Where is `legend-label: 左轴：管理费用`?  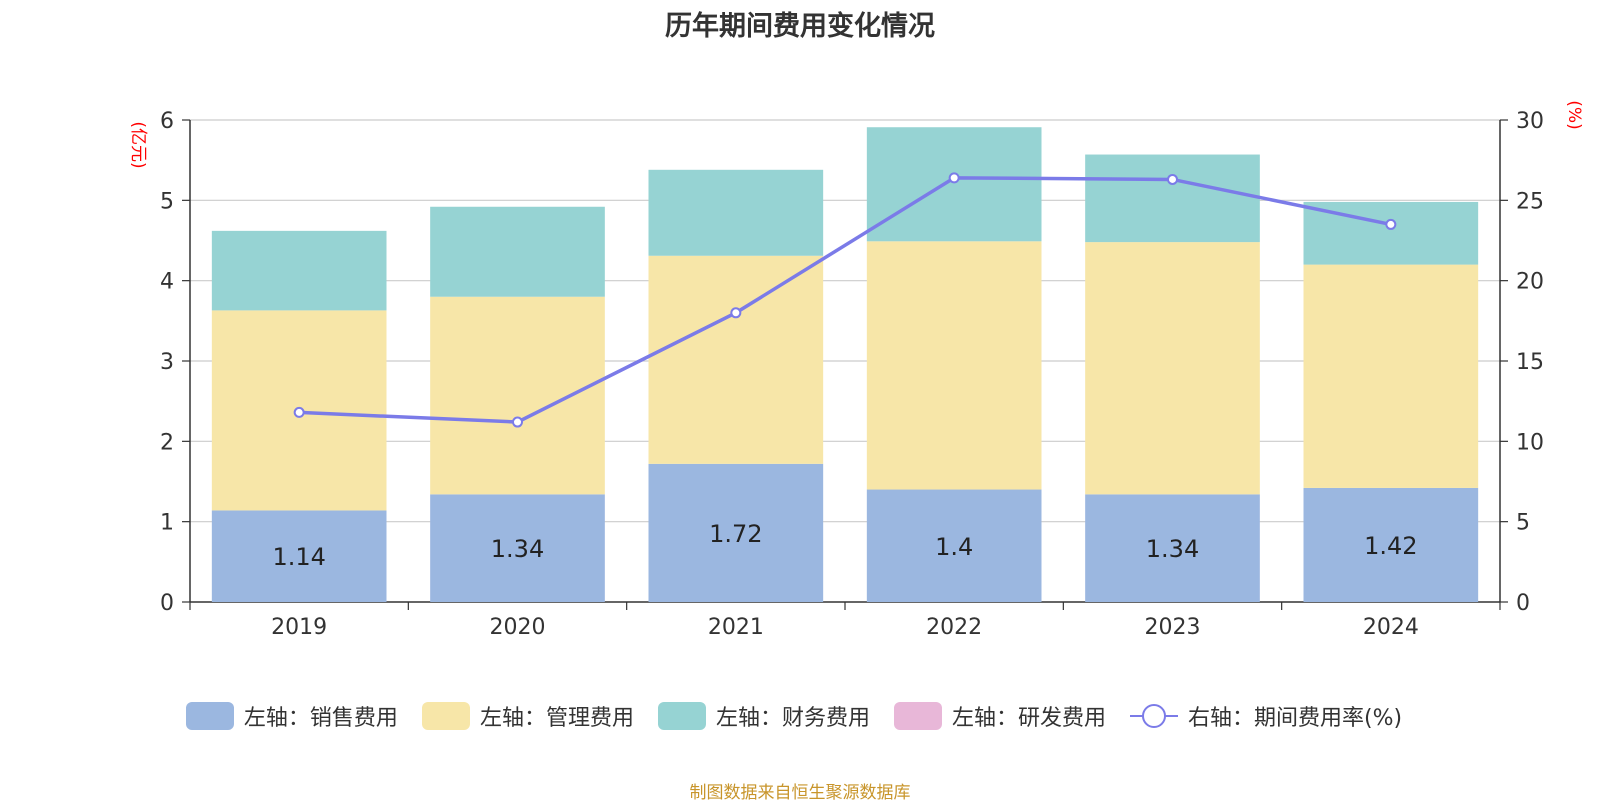
legend-label: 左轴：管理费用 is located at coordinates (556, 718).